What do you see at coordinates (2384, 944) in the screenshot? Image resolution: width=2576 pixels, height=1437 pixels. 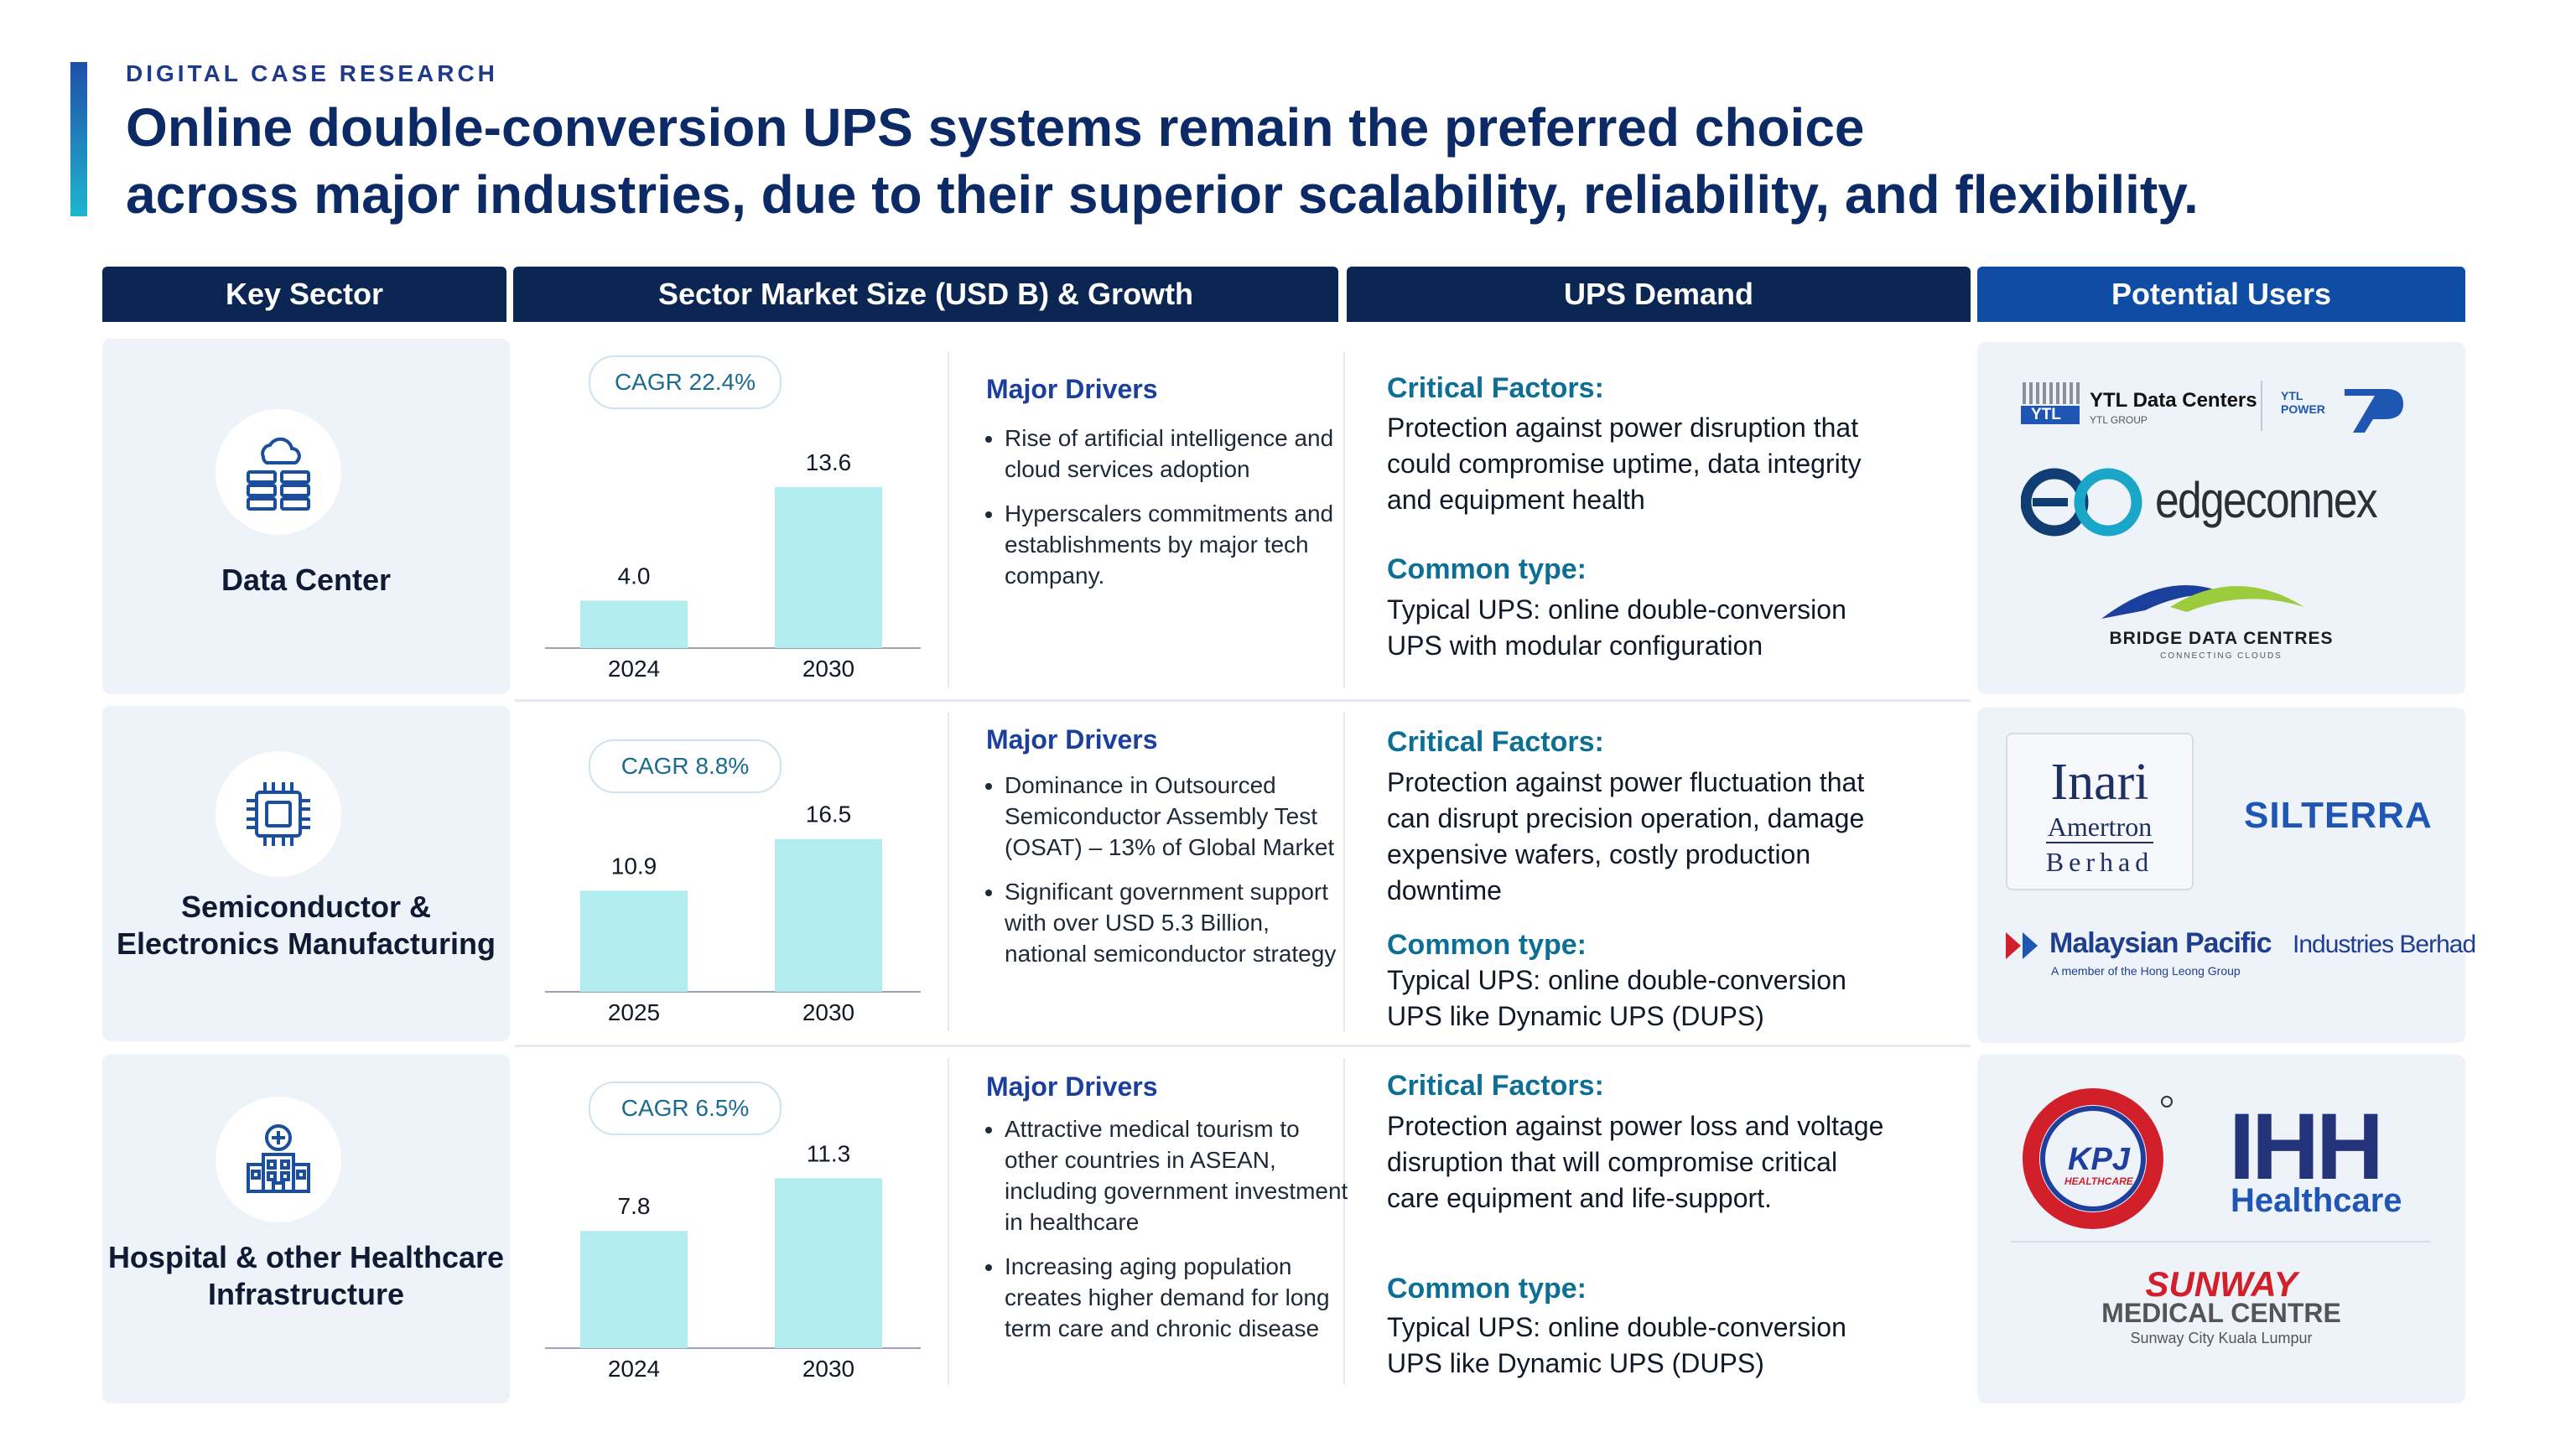 I see `mpi-name-rest: Industries Berhad` at bounding box center [2384, 944].